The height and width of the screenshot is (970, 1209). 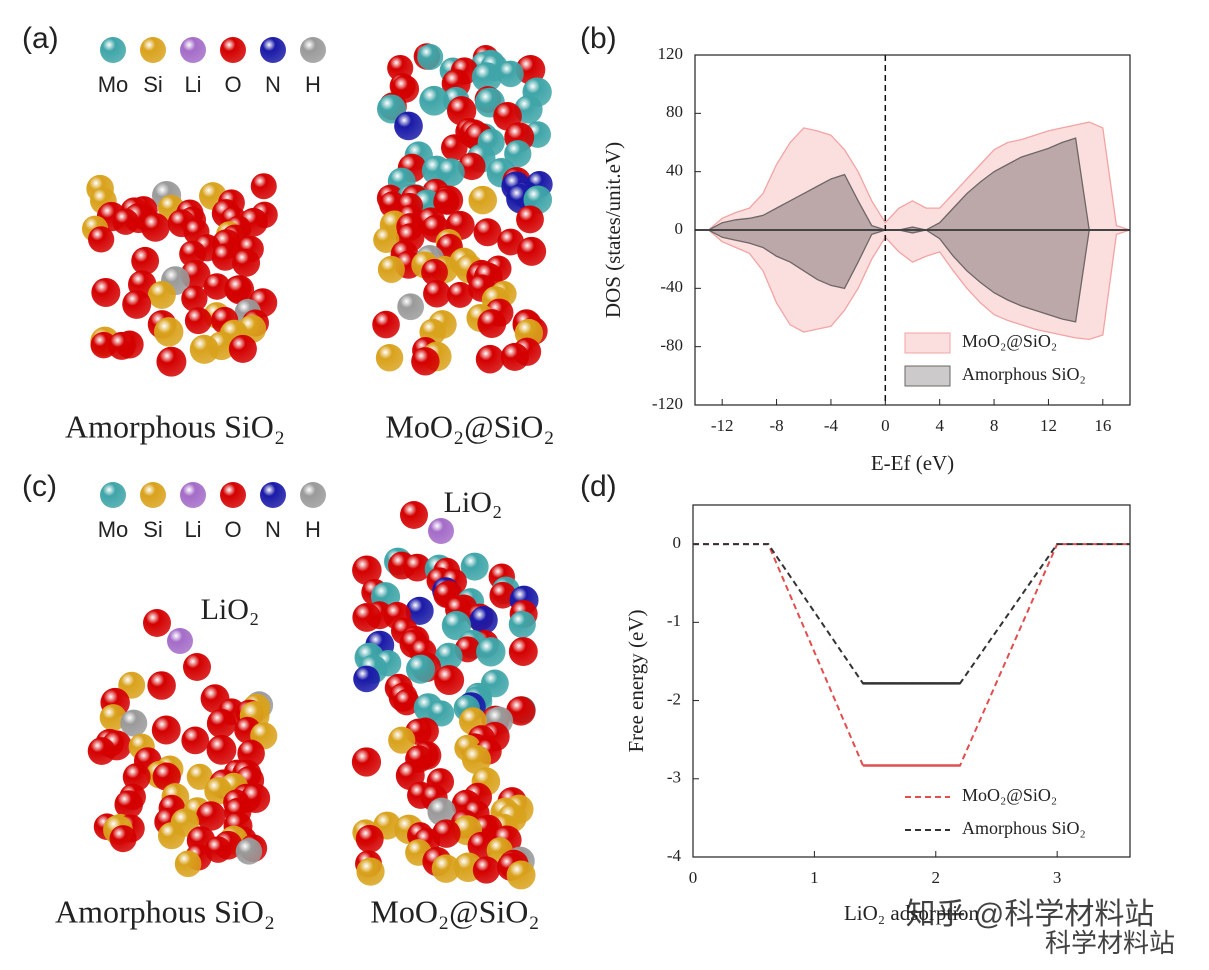 I want to click on x-tick-label: 4, so click(x=939, y=425).